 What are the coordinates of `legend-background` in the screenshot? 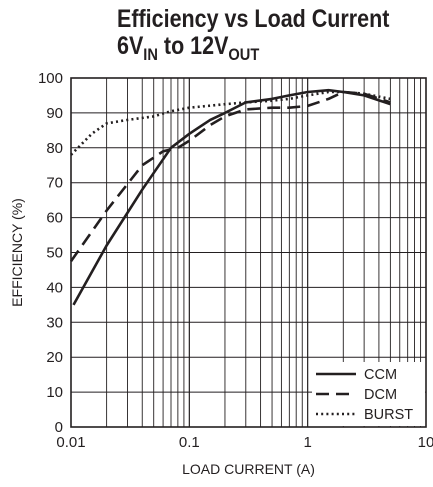 It's located at (368, 394).